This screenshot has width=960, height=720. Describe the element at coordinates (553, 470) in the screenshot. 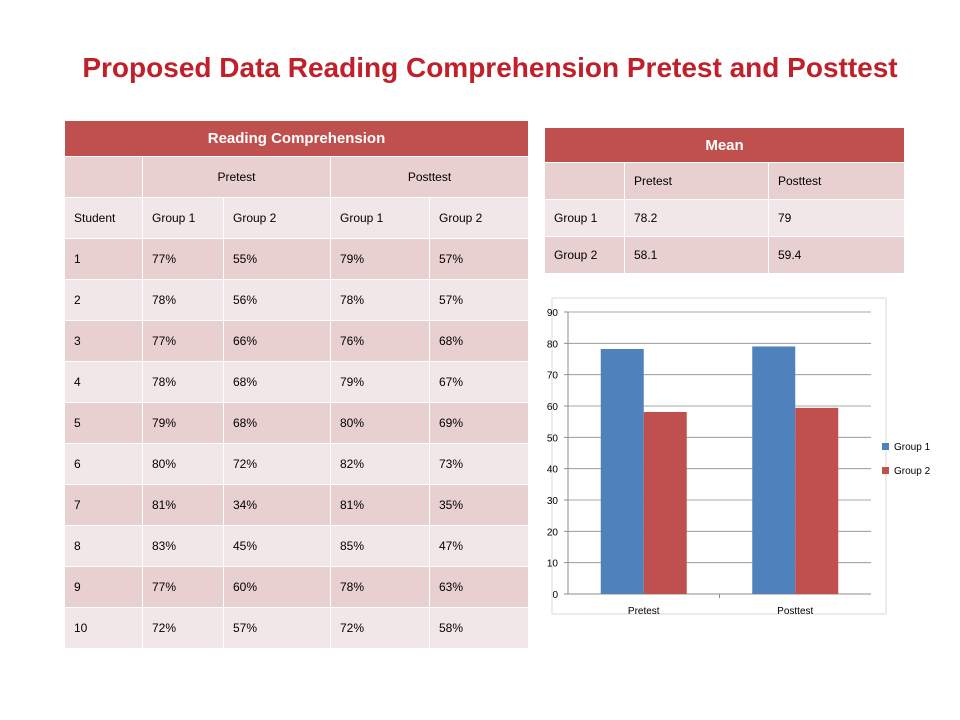

I see `y-tick-label: 40` at that location.